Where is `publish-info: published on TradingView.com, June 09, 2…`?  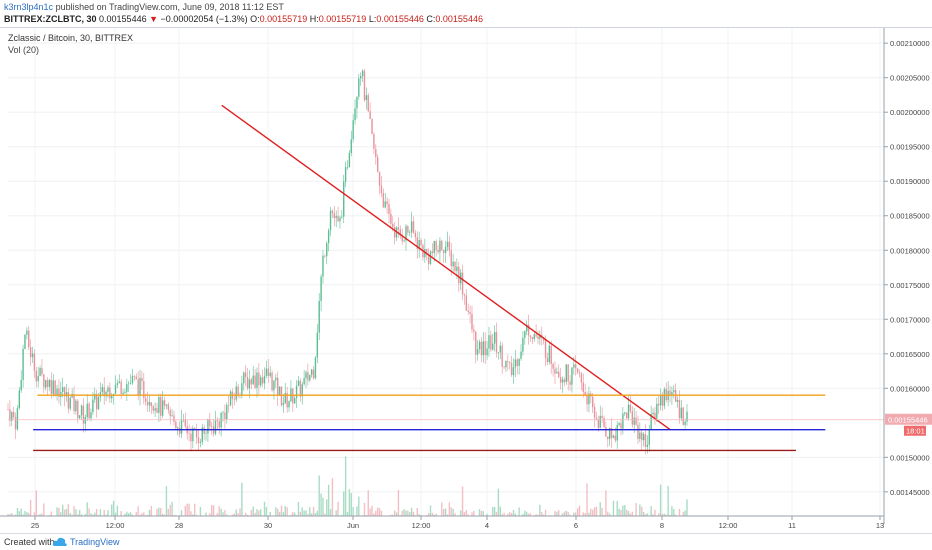
publish-info: published on TradingView.com, June 09, 2… is located at coordinates (169, 7).